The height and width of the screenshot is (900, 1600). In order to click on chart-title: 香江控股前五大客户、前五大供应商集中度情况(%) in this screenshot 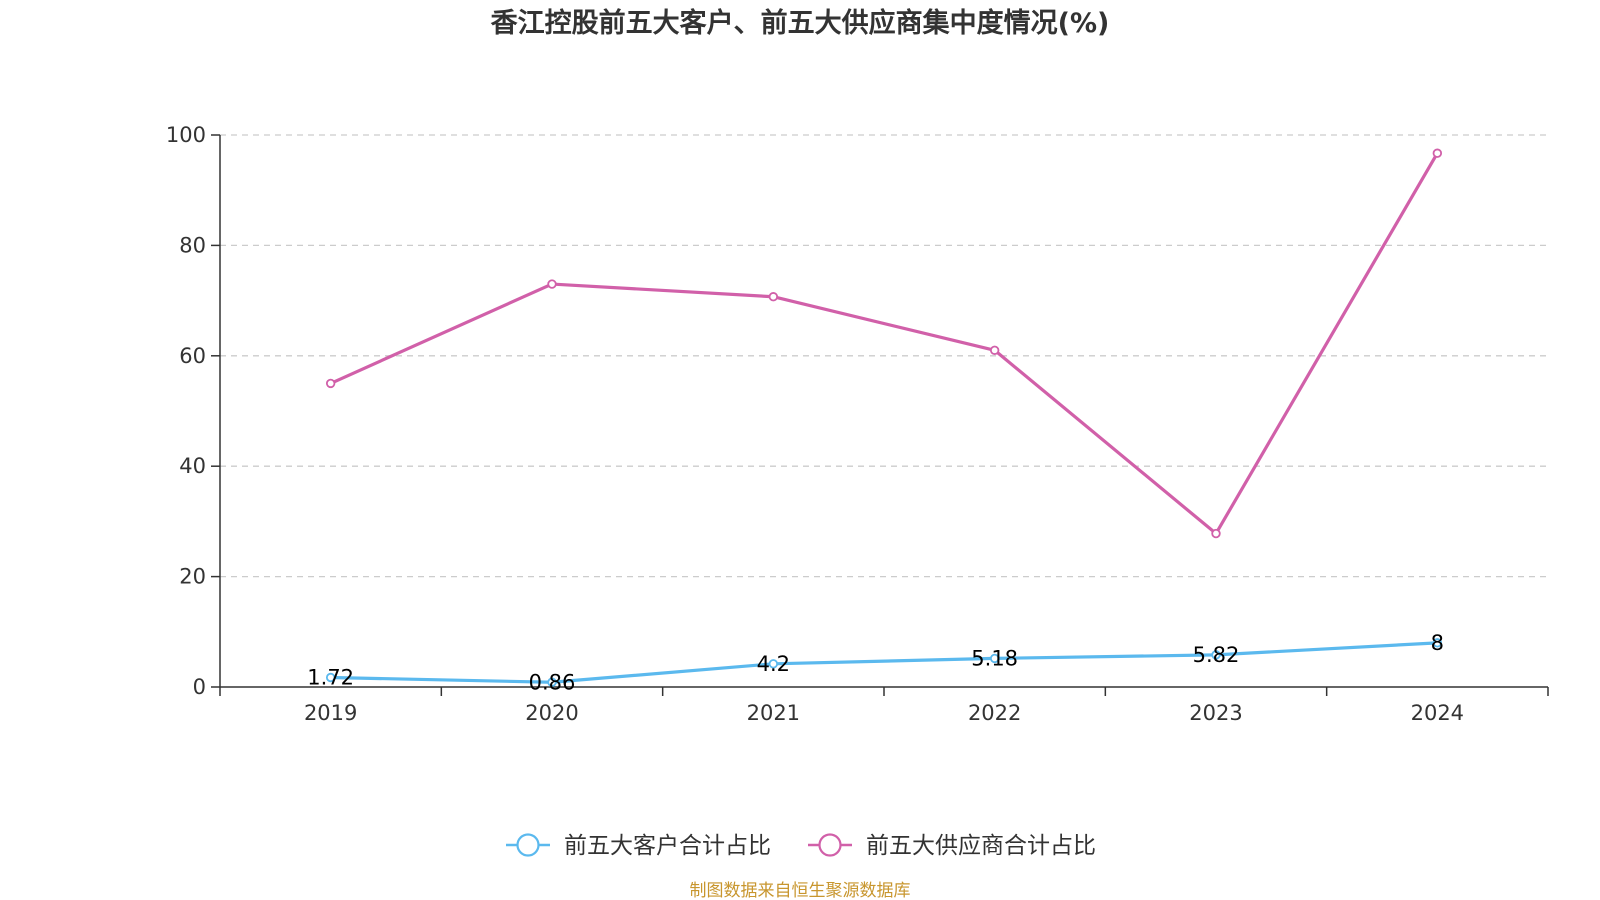, I will do `click(800, 23)`.